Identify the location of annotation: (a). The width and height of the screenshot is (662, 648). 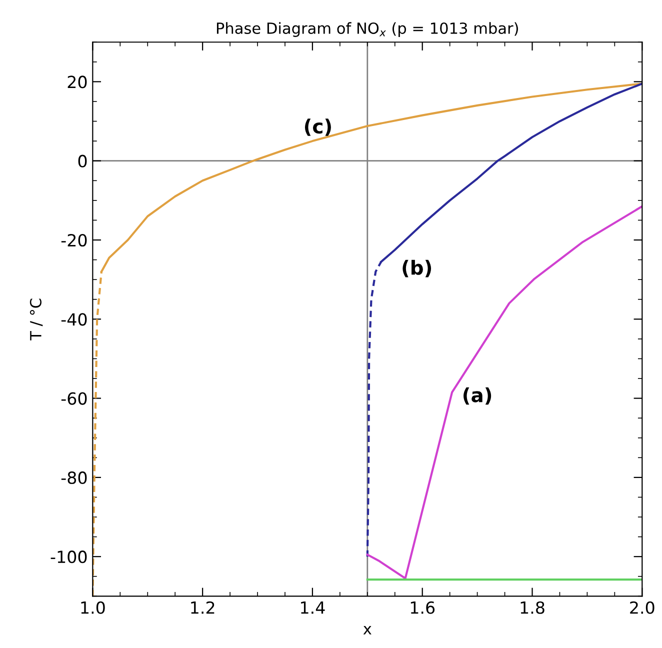
(478, 396).